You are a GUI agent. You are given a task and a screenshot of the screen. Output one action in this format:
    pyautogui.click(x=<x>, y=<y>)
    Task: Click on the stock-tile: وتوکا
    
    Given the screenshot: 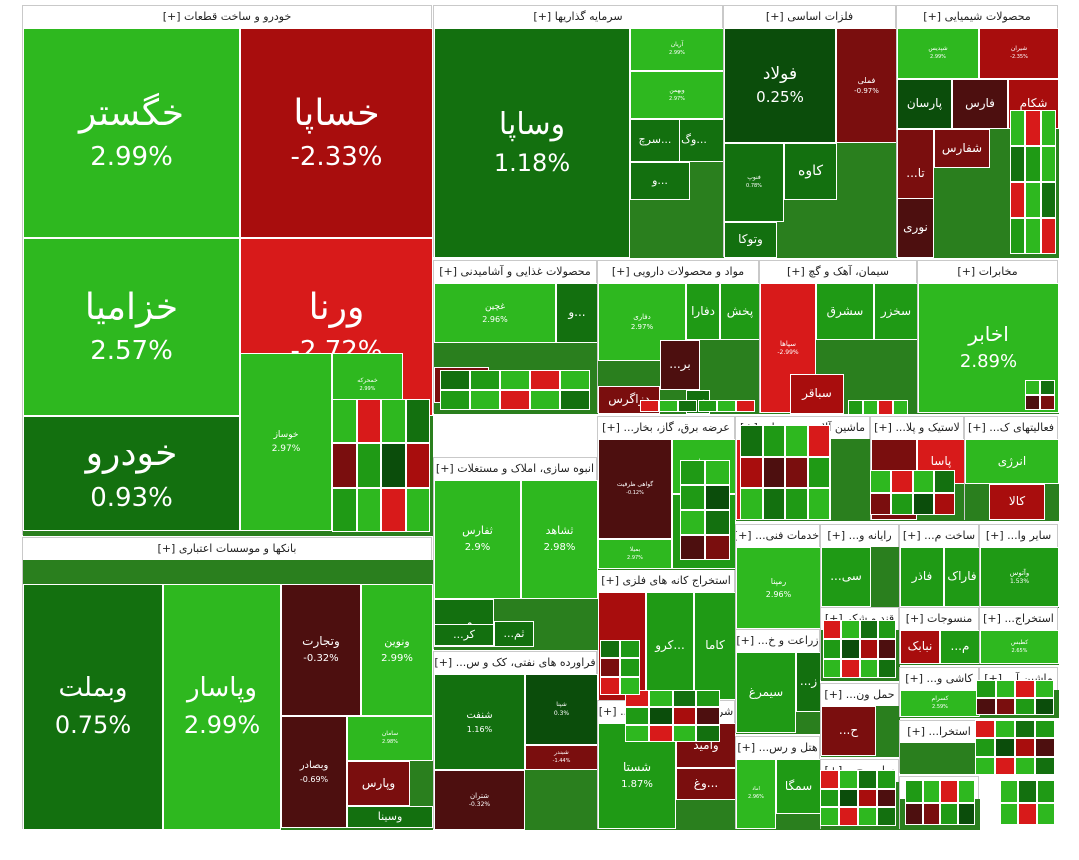 What is the action you would take?
    pyautogui.click(x=750, y=240)
    